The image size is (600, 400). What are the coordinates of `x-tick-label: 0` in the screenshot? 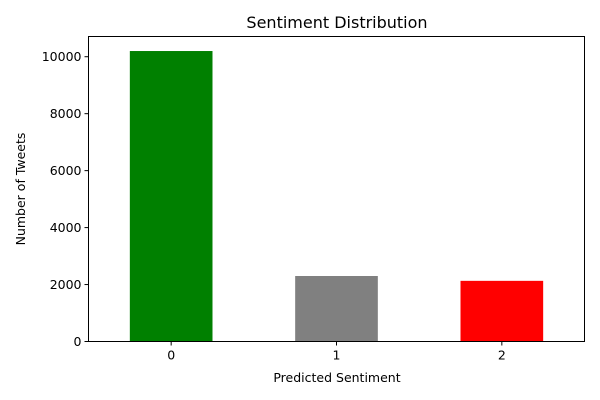 It's located at (171, 355).